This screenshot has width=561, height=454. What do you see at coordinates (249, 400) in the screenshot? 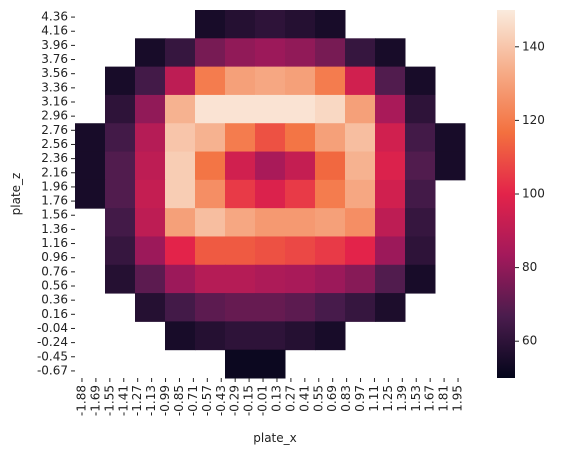
I see `x-tick-label: -0.15` at bounding box center [249, 400].